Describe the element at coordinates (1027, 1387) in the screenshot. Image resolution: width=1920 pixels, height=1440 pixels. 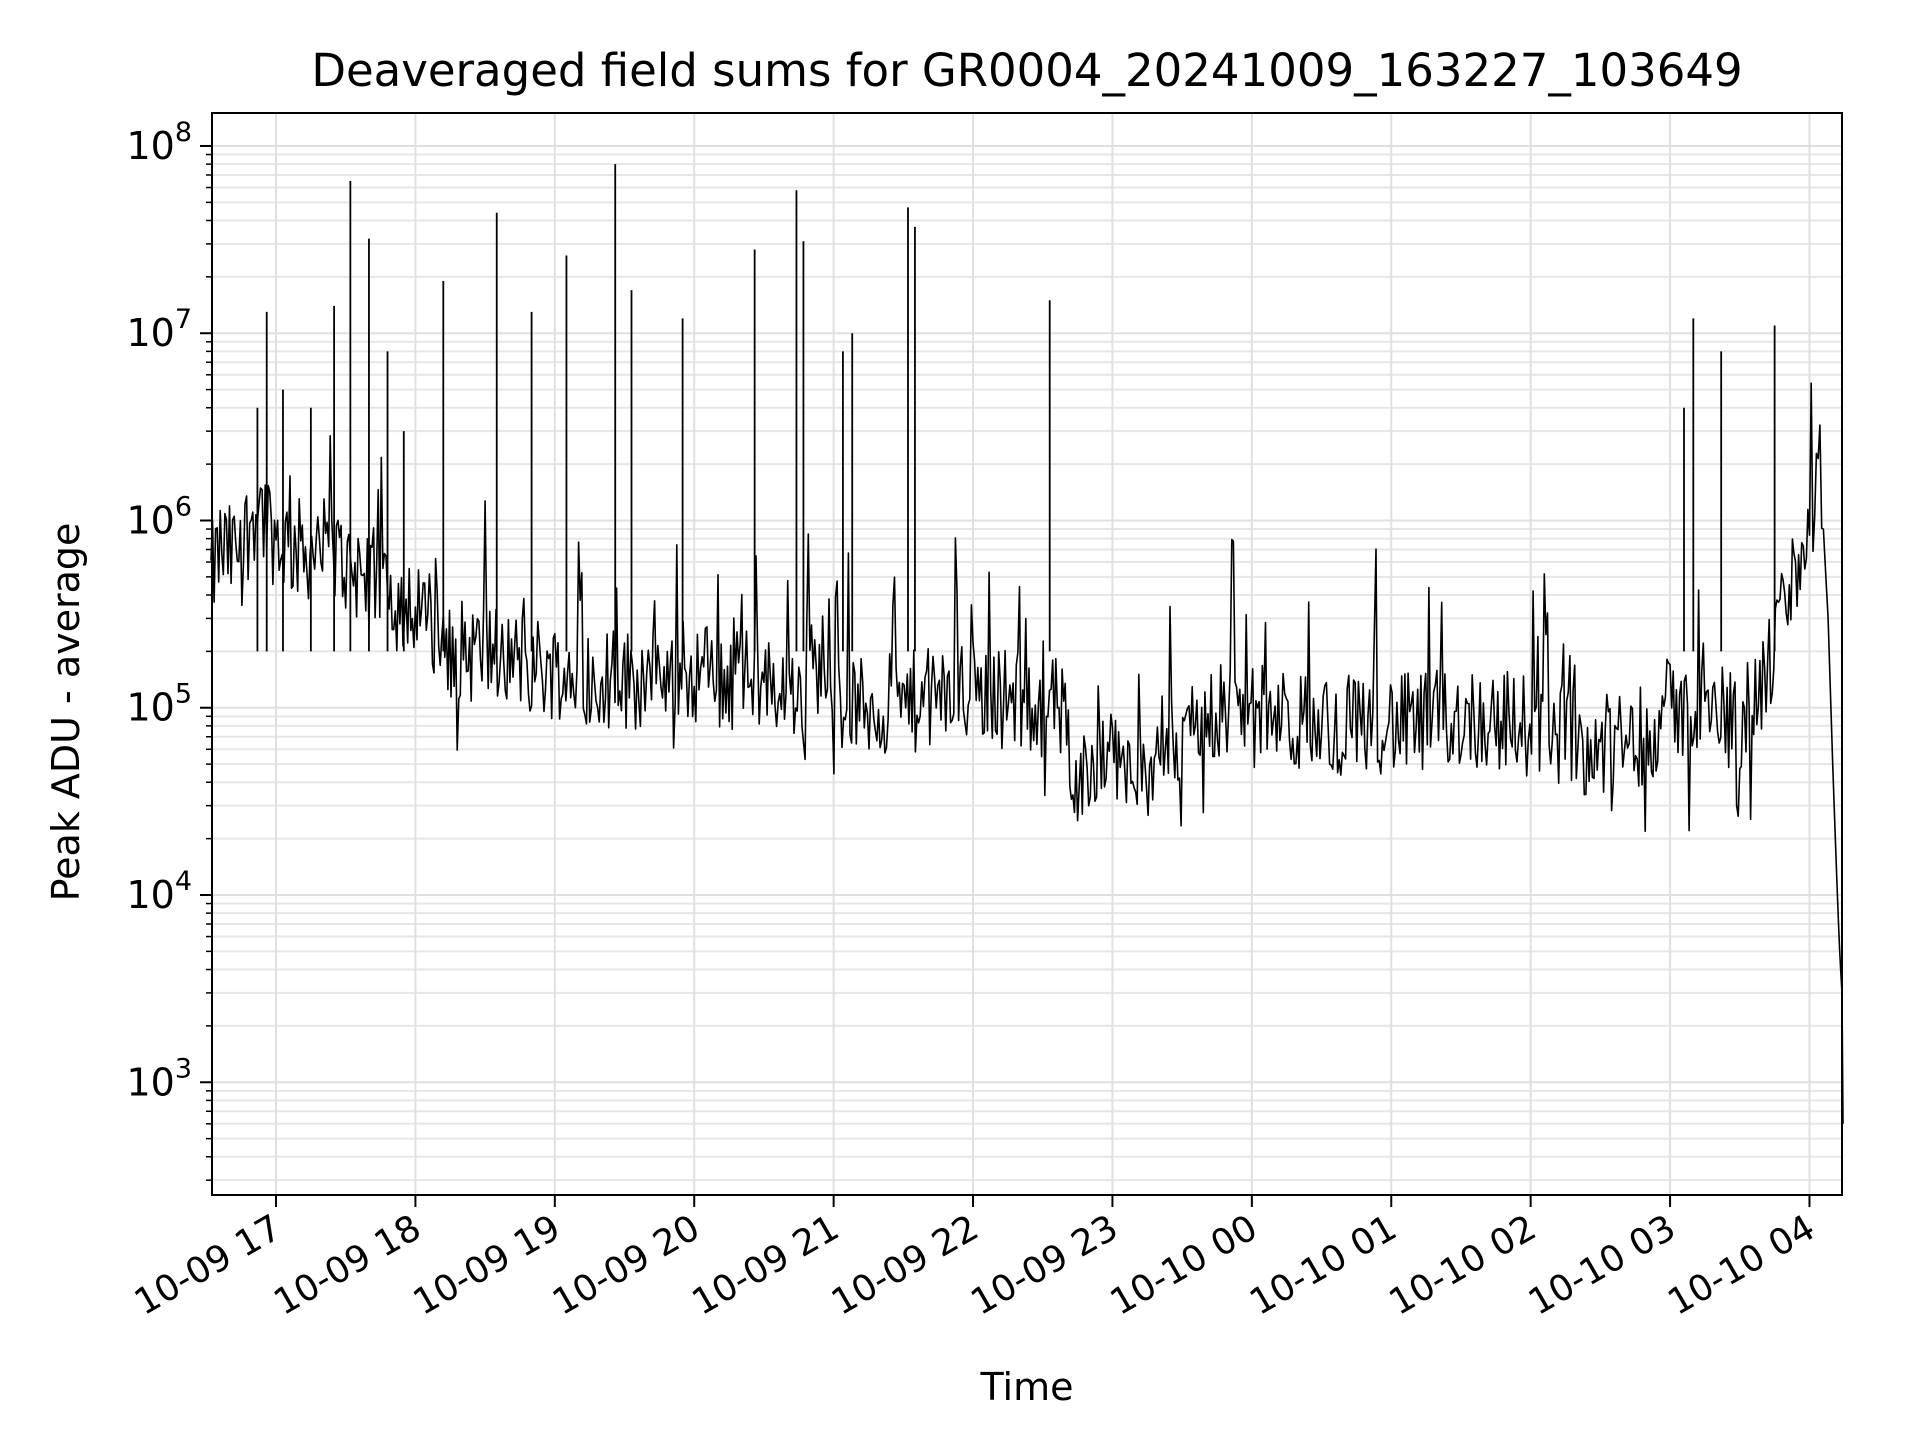
I see `x-axis-label: Time` at that location.